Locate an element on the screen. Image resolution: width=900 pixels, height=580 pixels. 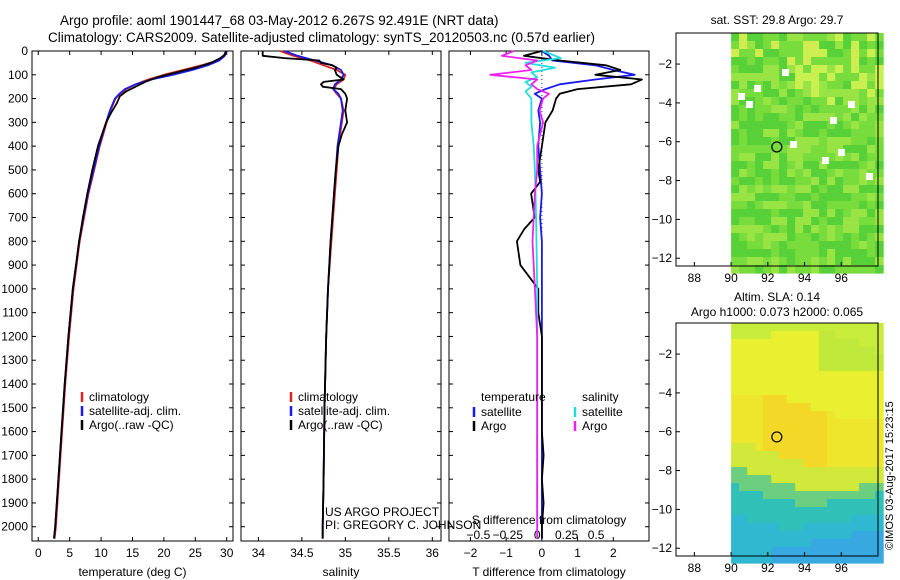
y-tick-label: −12 is located at coordinates (662, 548).